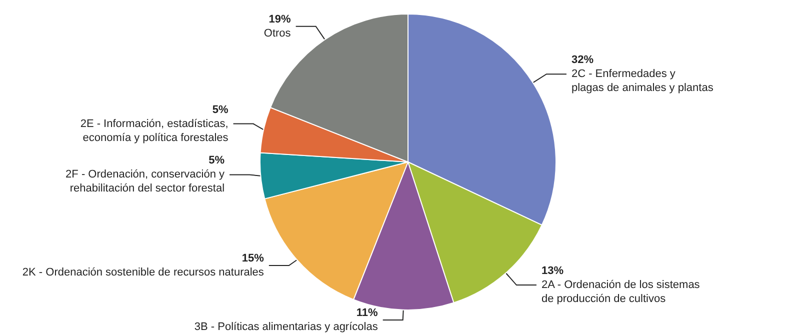 This screenshot has height=335, width=800. I want to click on slice-label: 2K - Ordenación sostenible de recursos naturales, so click(143, 272).